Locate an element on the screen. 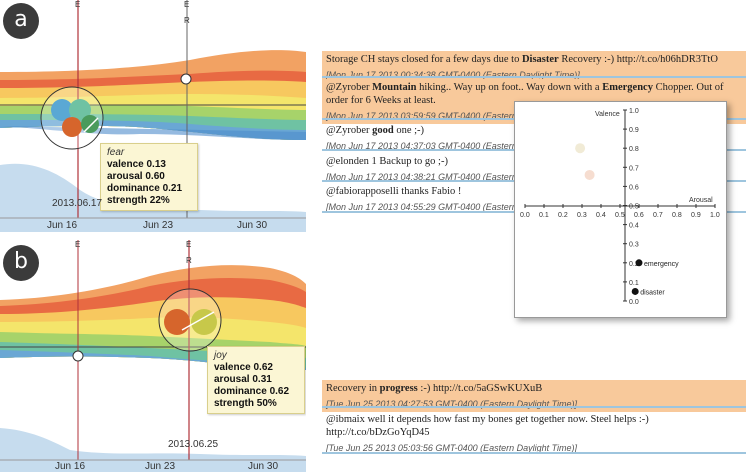 Image resolution: width=751 pixels, height=472 pixels. y-tick-label: 0.1 is located at coordinates (634, 283).